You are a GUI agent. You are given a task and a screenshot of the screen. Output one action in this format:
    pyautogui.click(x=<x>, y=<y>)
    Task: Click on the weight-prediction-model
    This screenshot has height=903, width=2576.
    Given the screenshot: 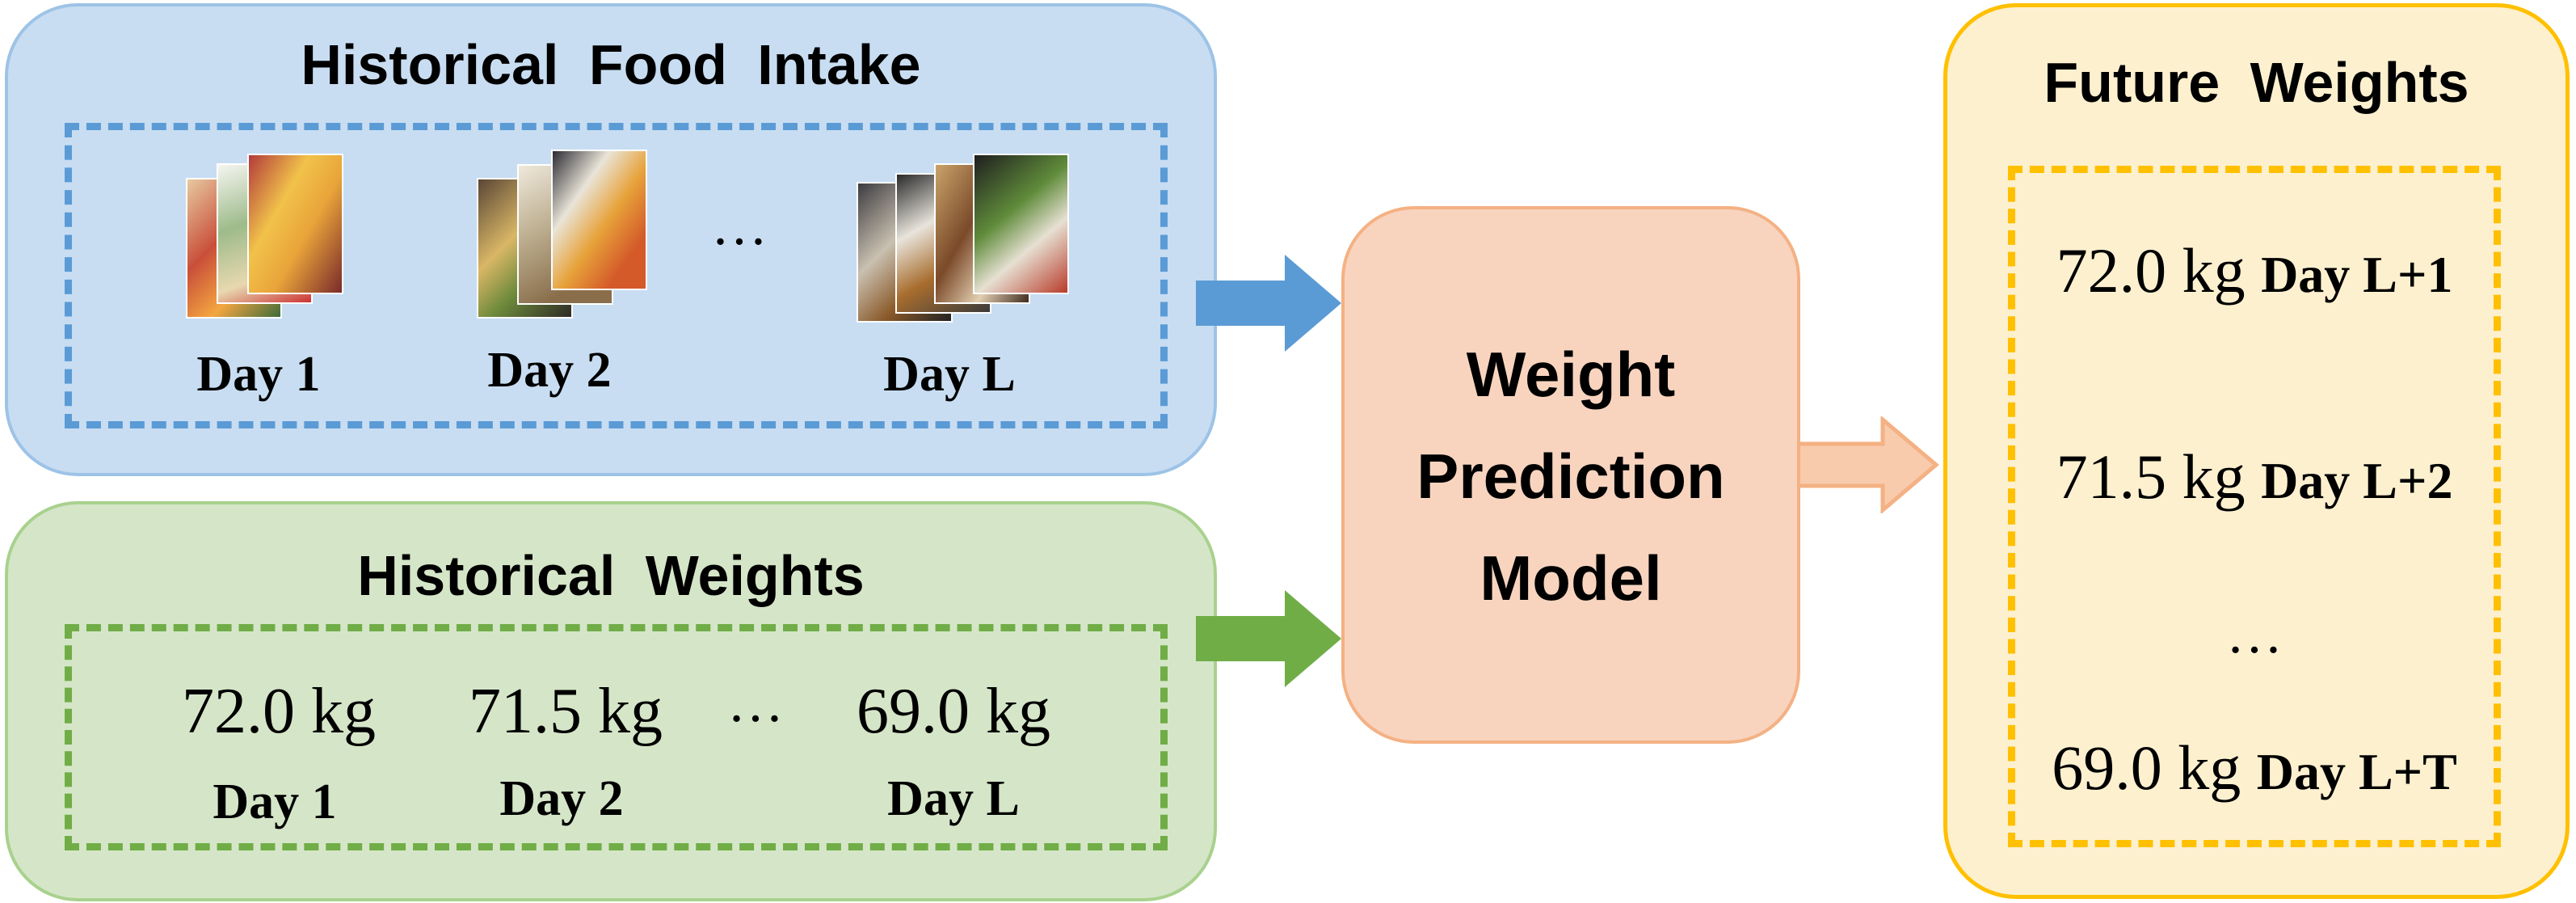 What is the action you would take?
    pyautogui.click(x=1570, y=475)
    